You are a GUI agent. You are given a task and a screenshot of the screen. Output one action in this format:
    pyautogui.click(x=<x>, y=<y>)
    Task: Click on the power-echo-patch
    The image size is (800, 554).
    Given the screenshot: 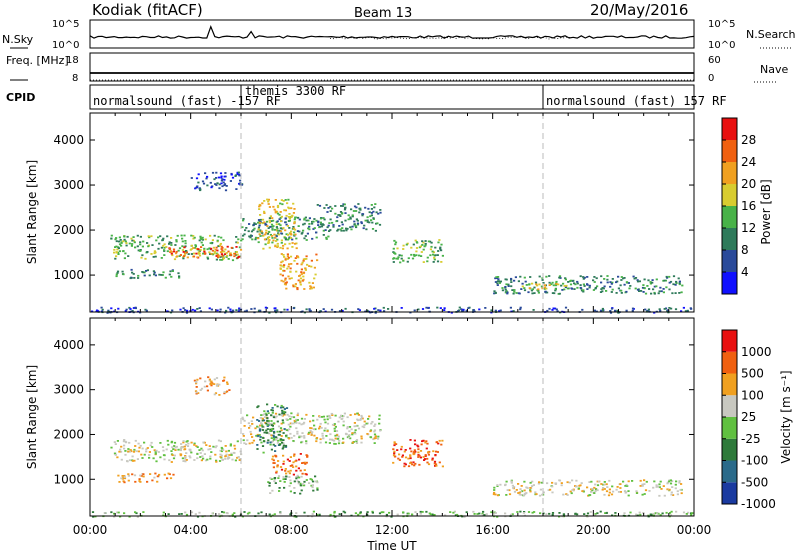 What is the action you would take?
    pyautogui.click(x=545, y=286)
    